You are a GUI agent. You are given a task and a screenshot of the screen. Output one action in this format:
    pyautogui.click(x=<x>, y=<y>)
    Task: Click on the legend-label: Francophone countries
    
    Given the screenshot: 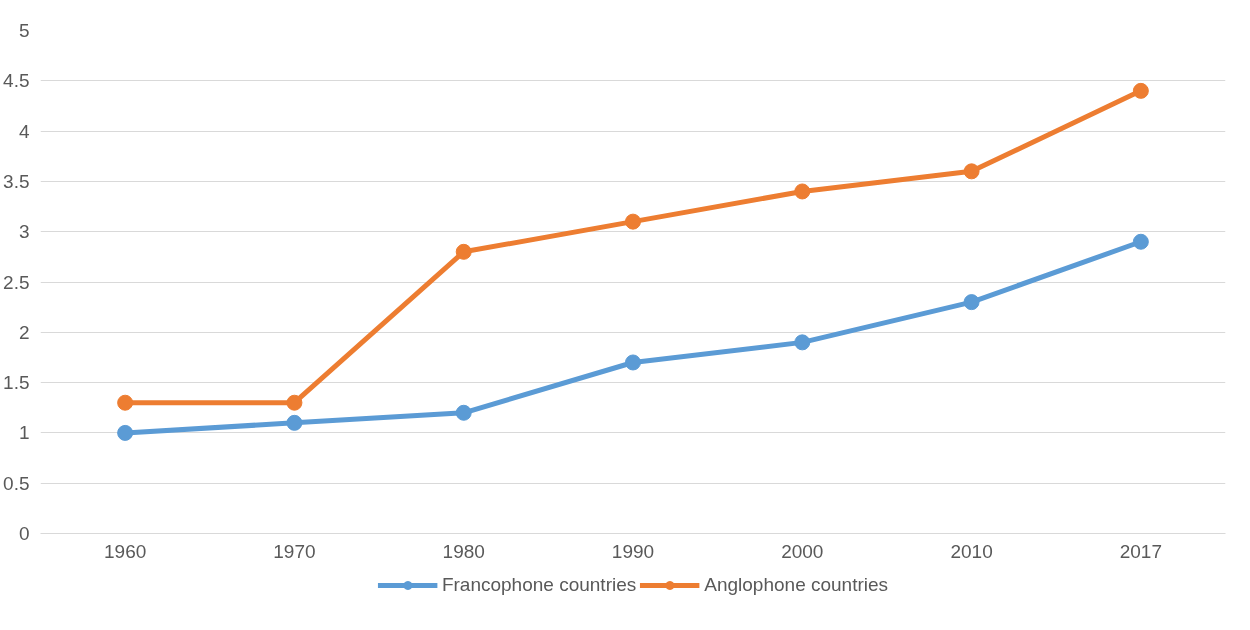 What is the action you would take?
    pyautogui.click(x=539, y=585)
    